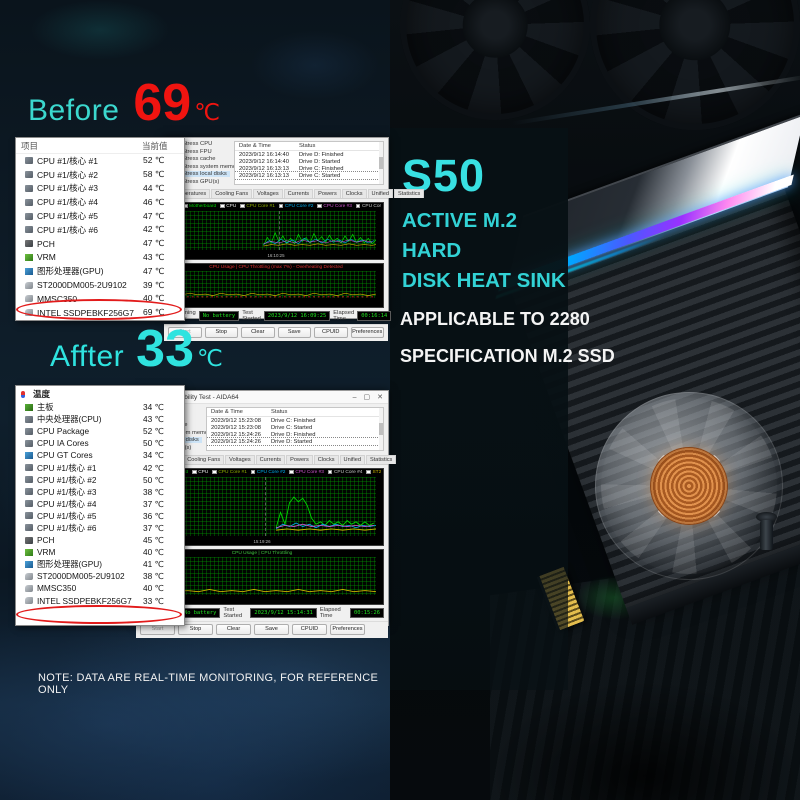 The height and width of the screenshot is (800, 800). I want to click on sensor-icon, so click(29, 588).